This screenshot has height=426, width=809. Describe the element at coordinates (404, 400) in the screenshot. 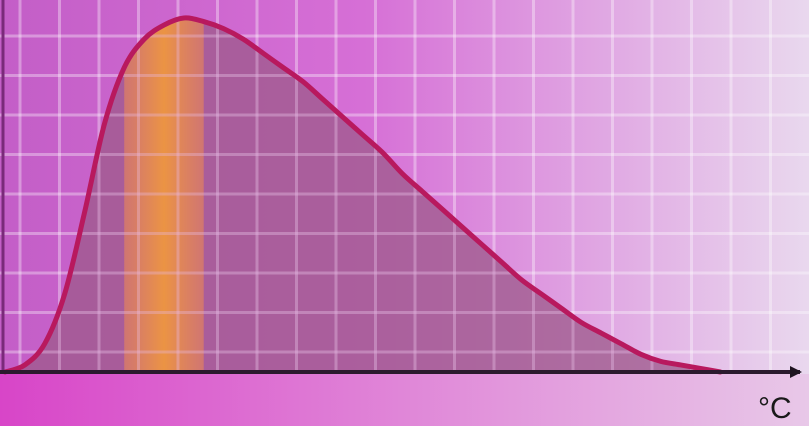

I see `bottom-strip` at that location.